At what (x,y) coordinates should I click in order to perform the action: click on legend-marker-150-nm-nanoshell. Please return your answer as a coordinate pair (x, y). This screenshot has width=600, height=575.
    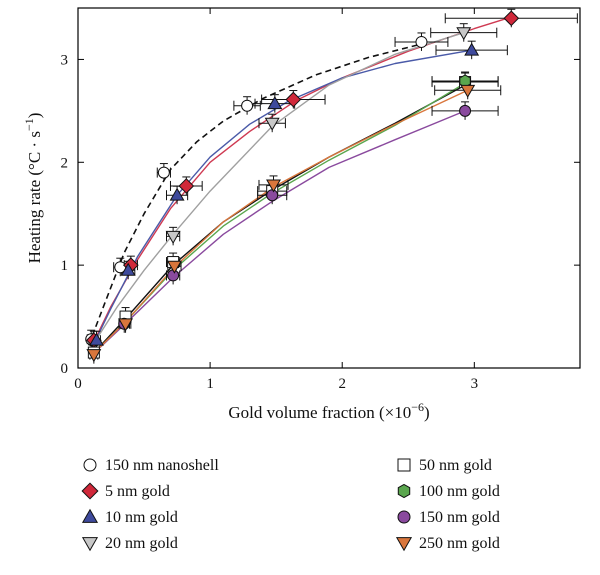
    Looking at the image, I should click on (90, 465).